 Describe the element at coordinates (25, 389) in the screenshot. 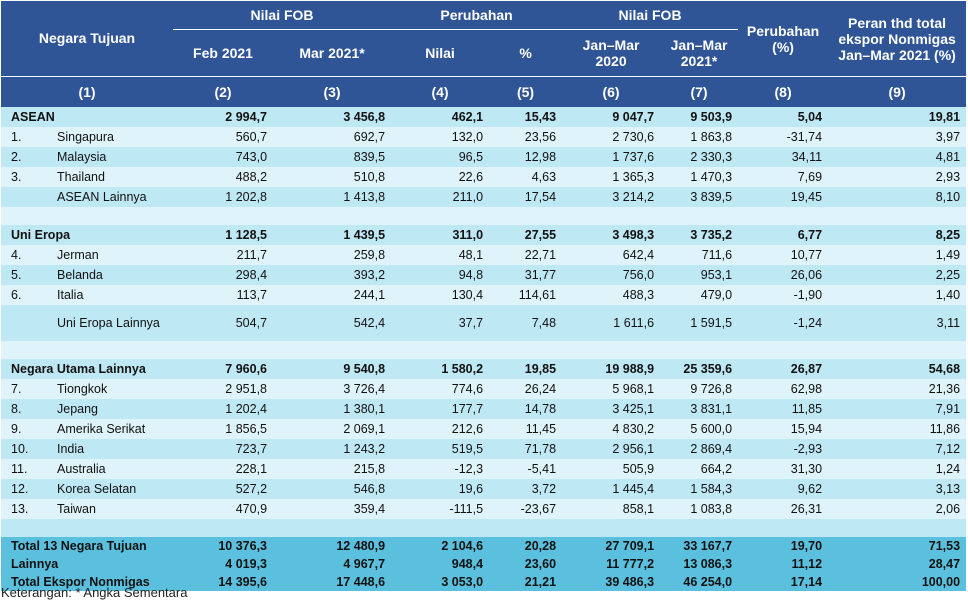

I see `row-number: 7.` at that location.